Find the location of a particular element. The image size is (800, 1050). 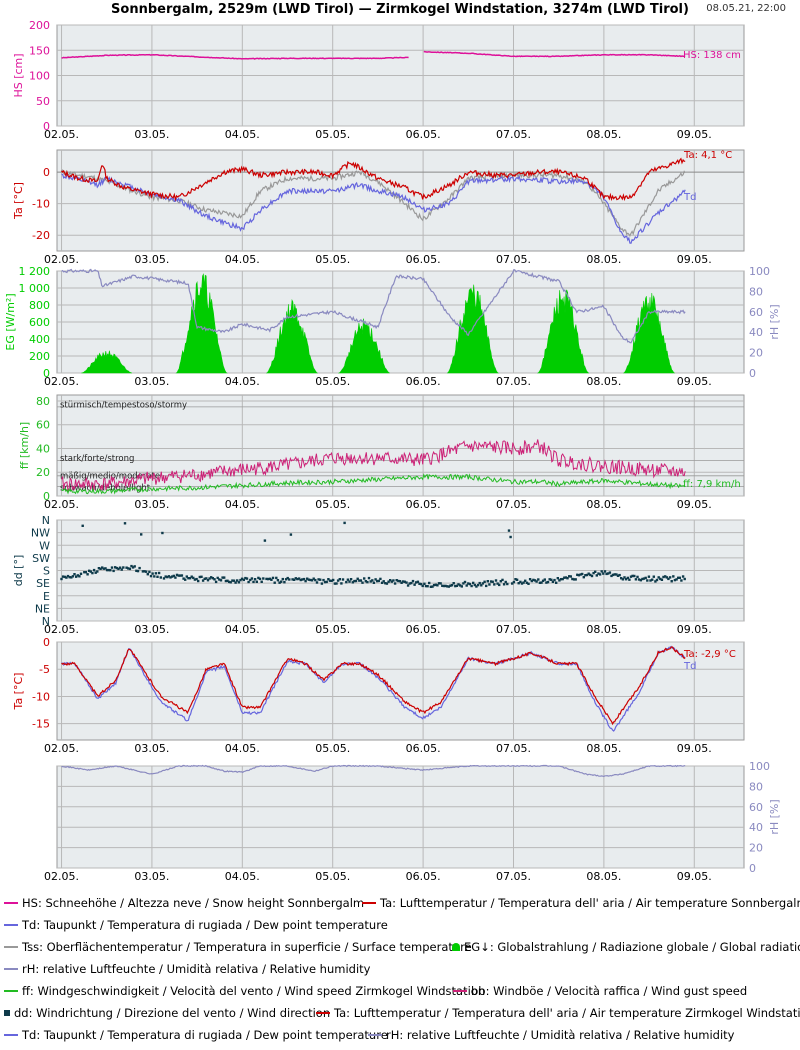

y-tick-label: W is located at coordinates (44, 545).